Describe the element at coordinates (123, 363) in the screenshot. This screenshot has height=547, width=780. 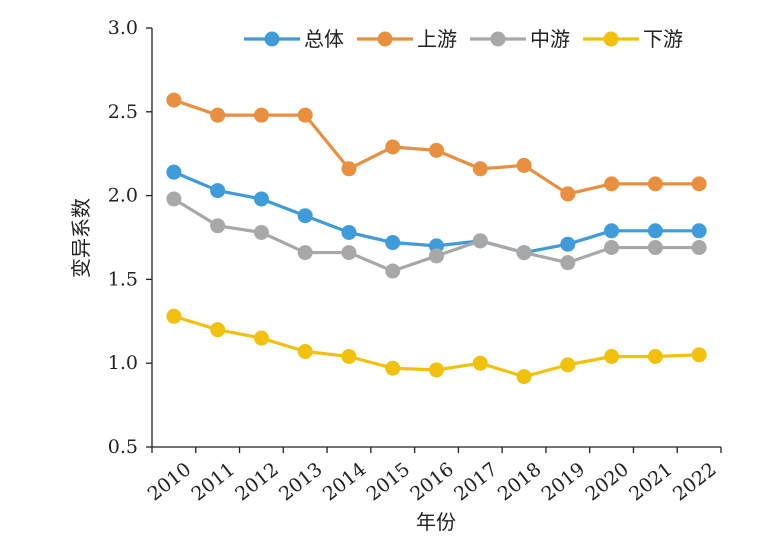
I see `y-tick-label: 1.0` at that location.